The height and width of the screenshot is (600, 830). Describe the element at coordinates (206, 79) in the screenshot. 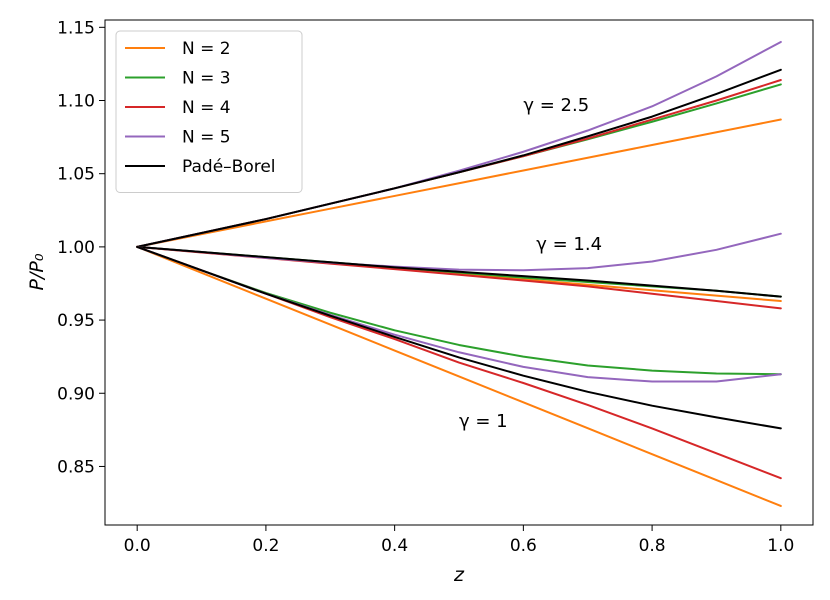

I see `legend-label: N = 3` at that location.